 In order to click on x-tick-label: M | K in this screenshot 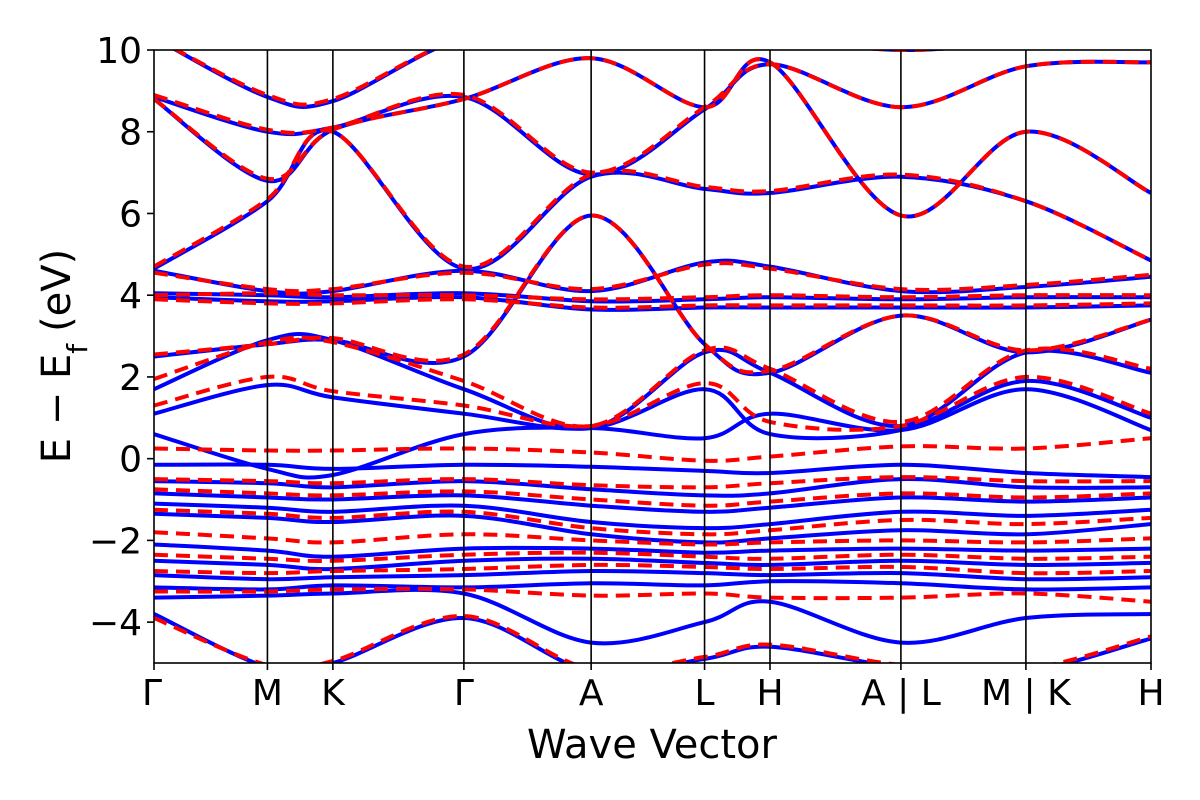, I will do `click(1026, 693)`.